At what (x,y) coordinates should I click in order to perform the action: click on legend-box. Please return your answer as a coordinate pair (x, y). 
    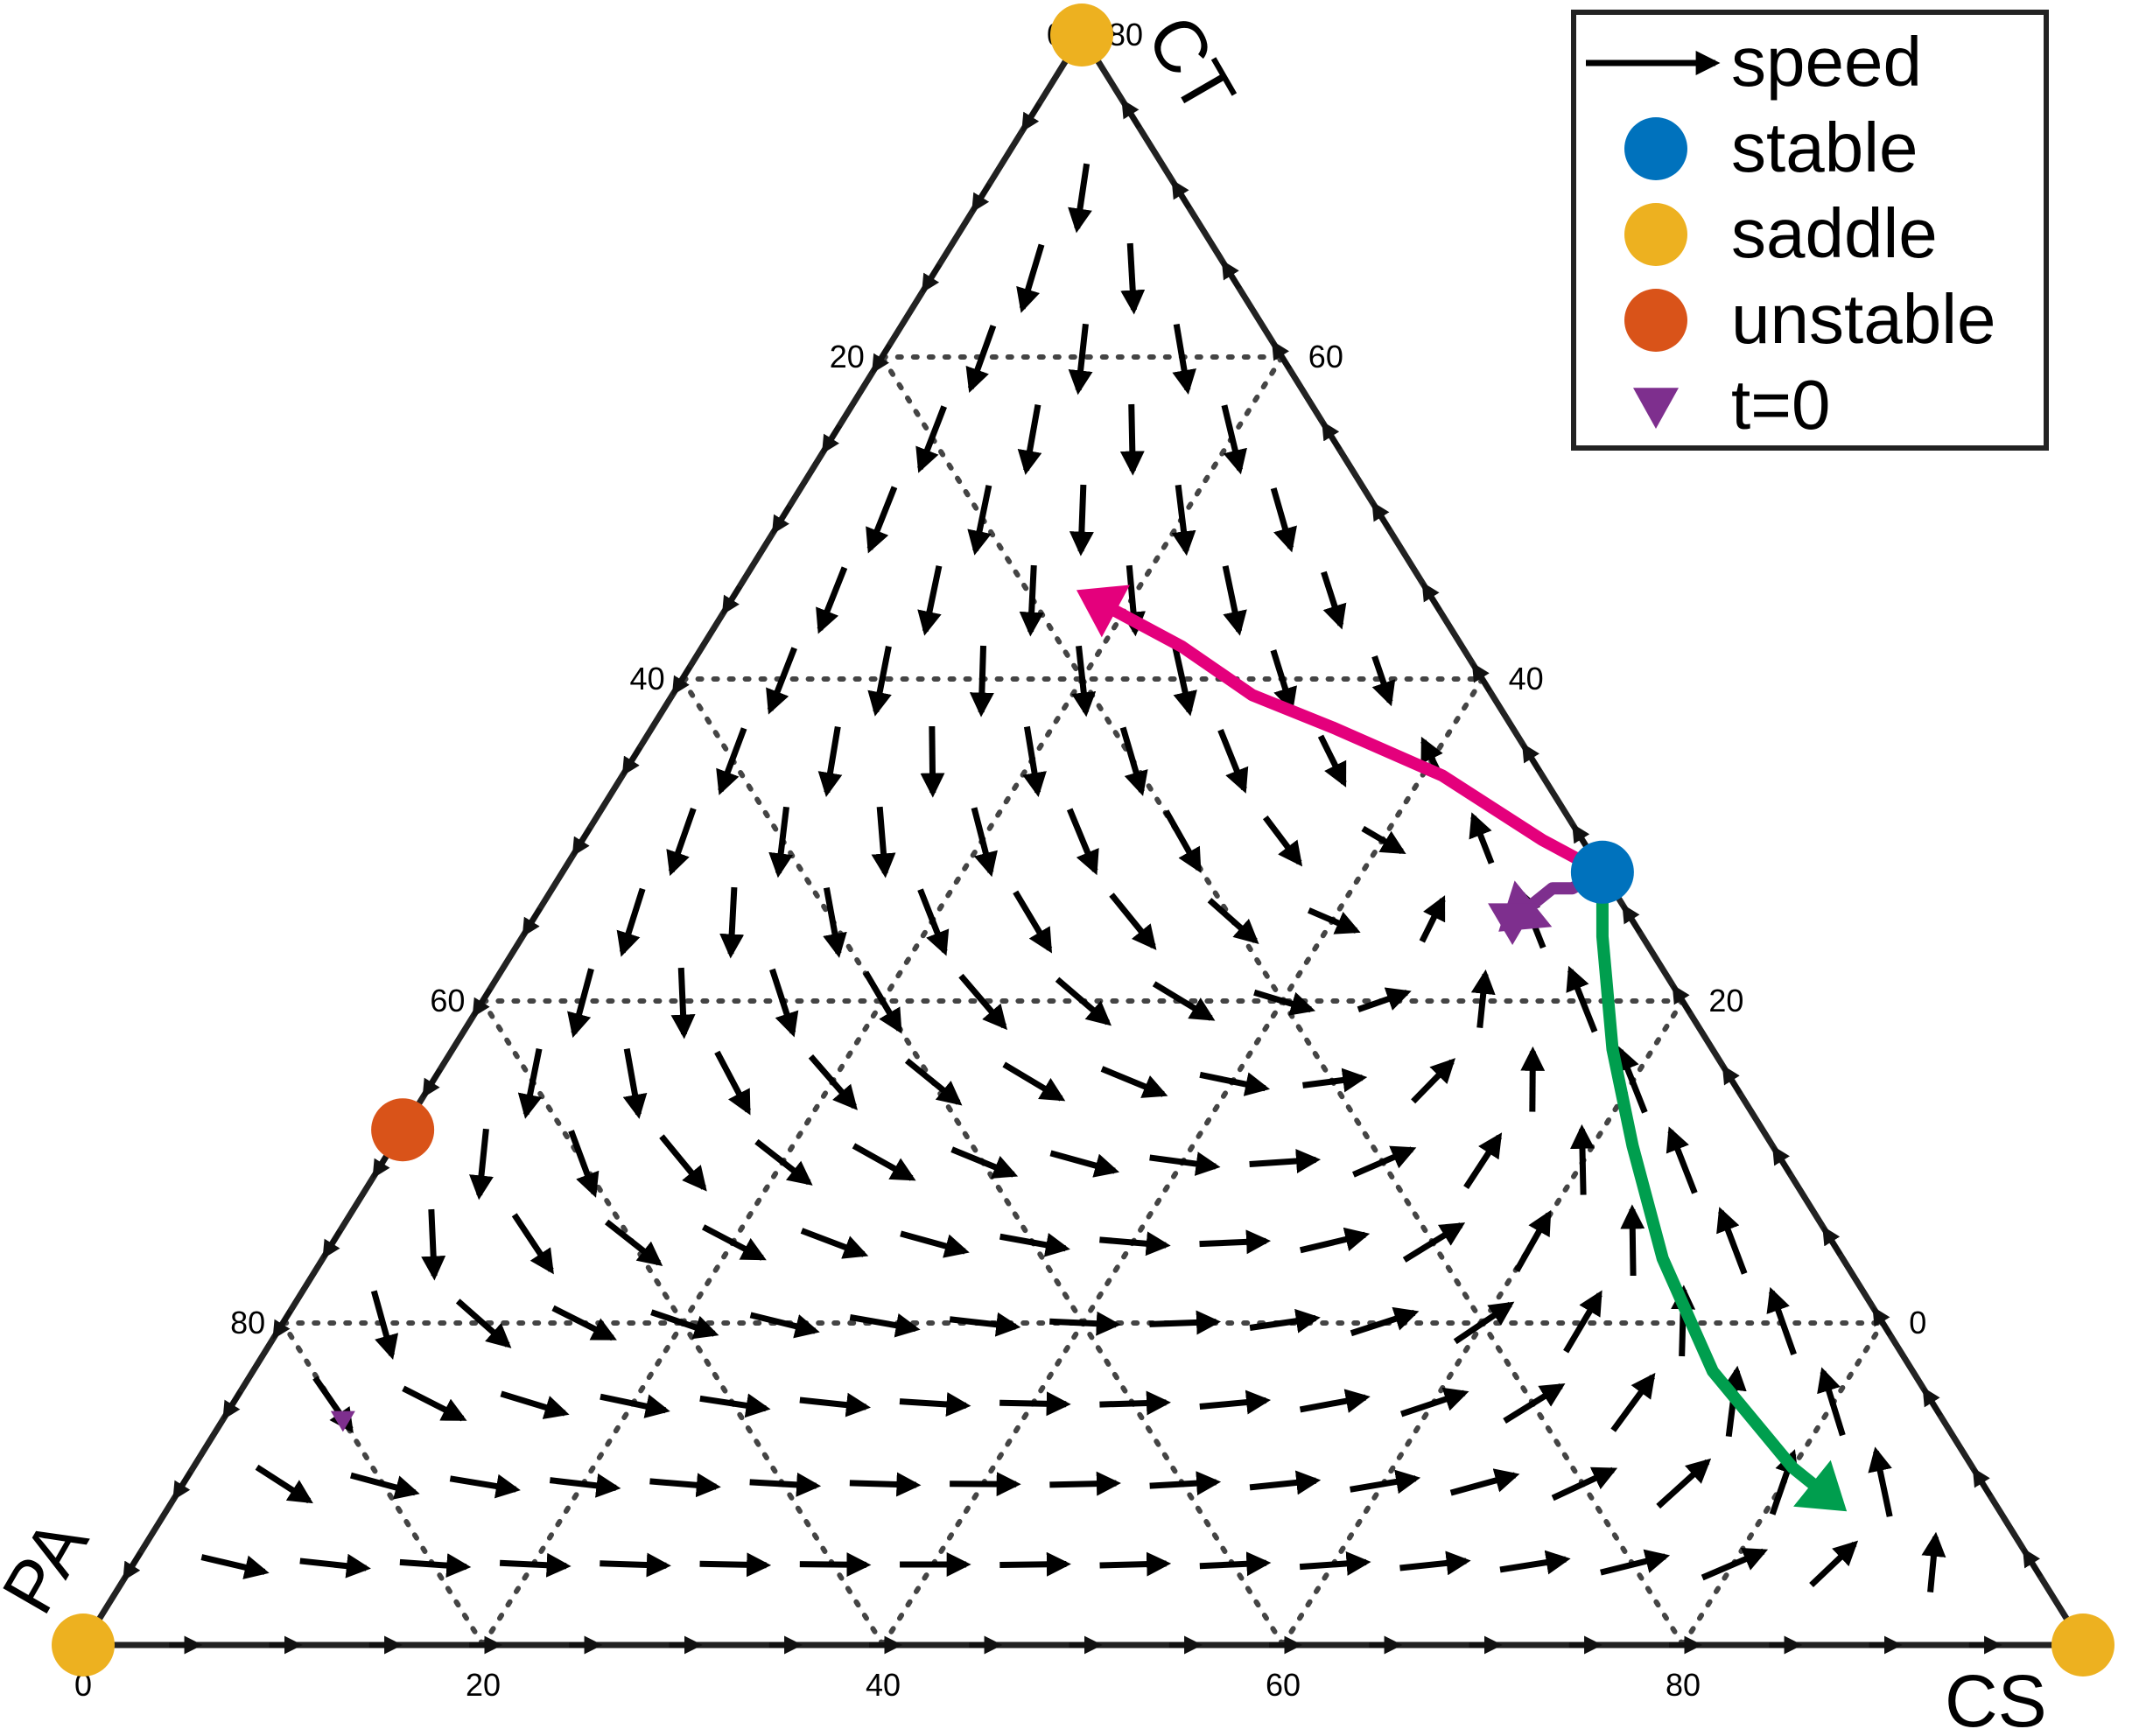
    Looking at the image, I should click on (1810, 230).